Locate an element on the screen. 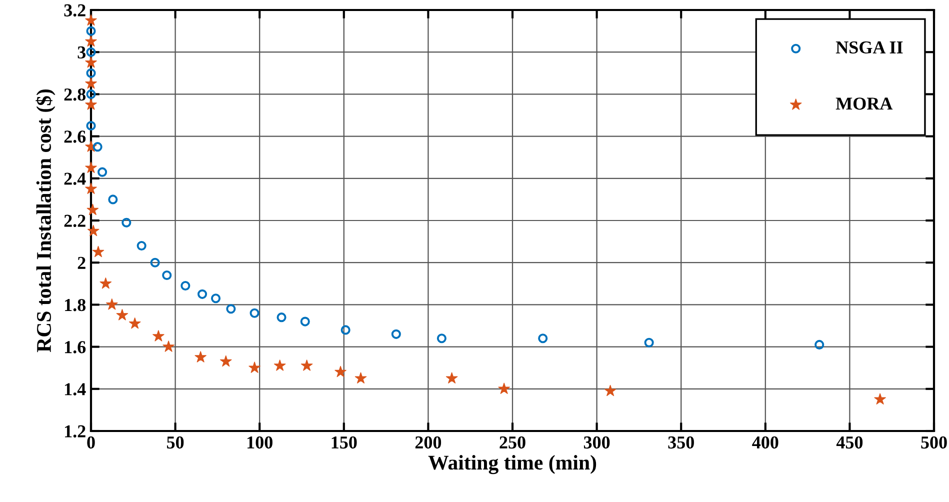 Image resolution: width=949 pixels, height=502 pixels. legend-label: MORA is located at coordinates (864, 104).